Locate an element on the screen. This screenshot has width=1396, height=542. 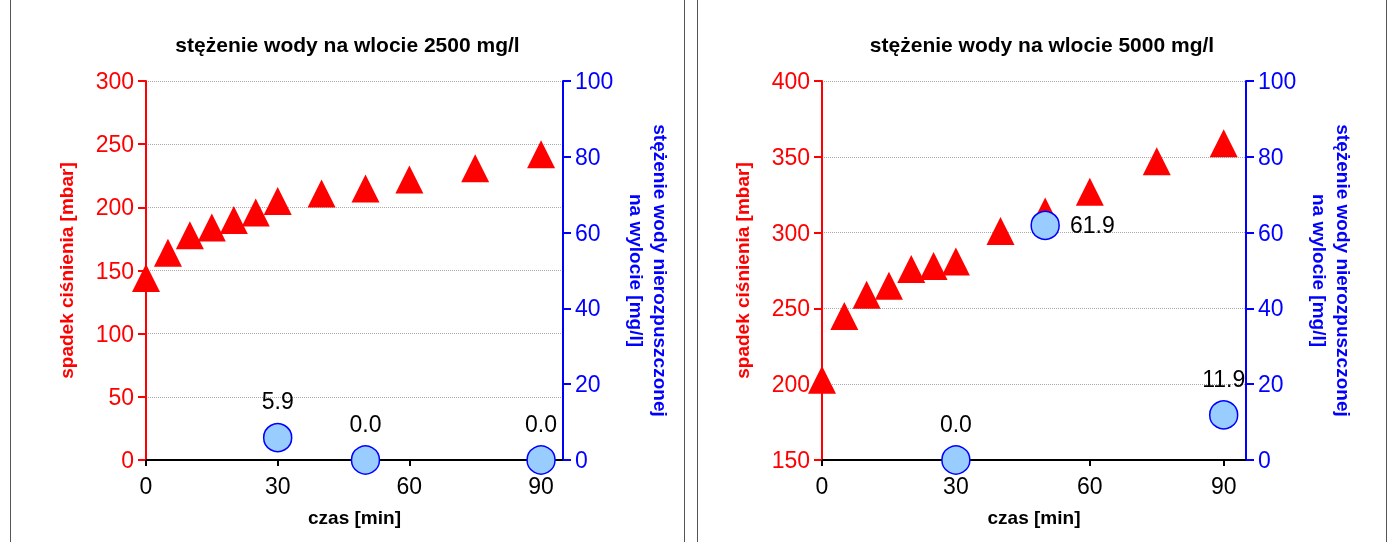
data-label: 5.9 is located at coordinates (277, 401).